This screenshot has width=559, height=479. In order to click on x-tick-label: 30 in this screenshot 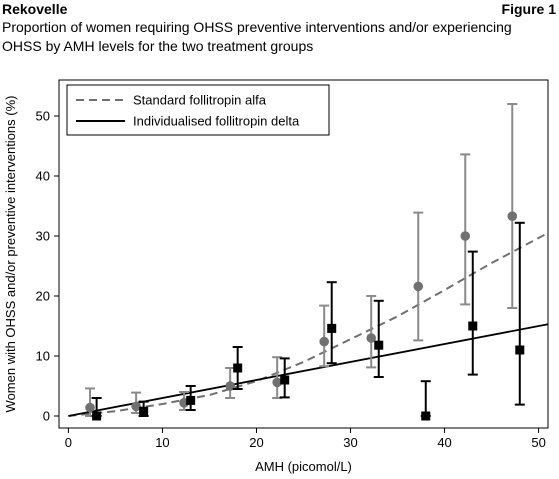, I will do `click(350, 442)`.